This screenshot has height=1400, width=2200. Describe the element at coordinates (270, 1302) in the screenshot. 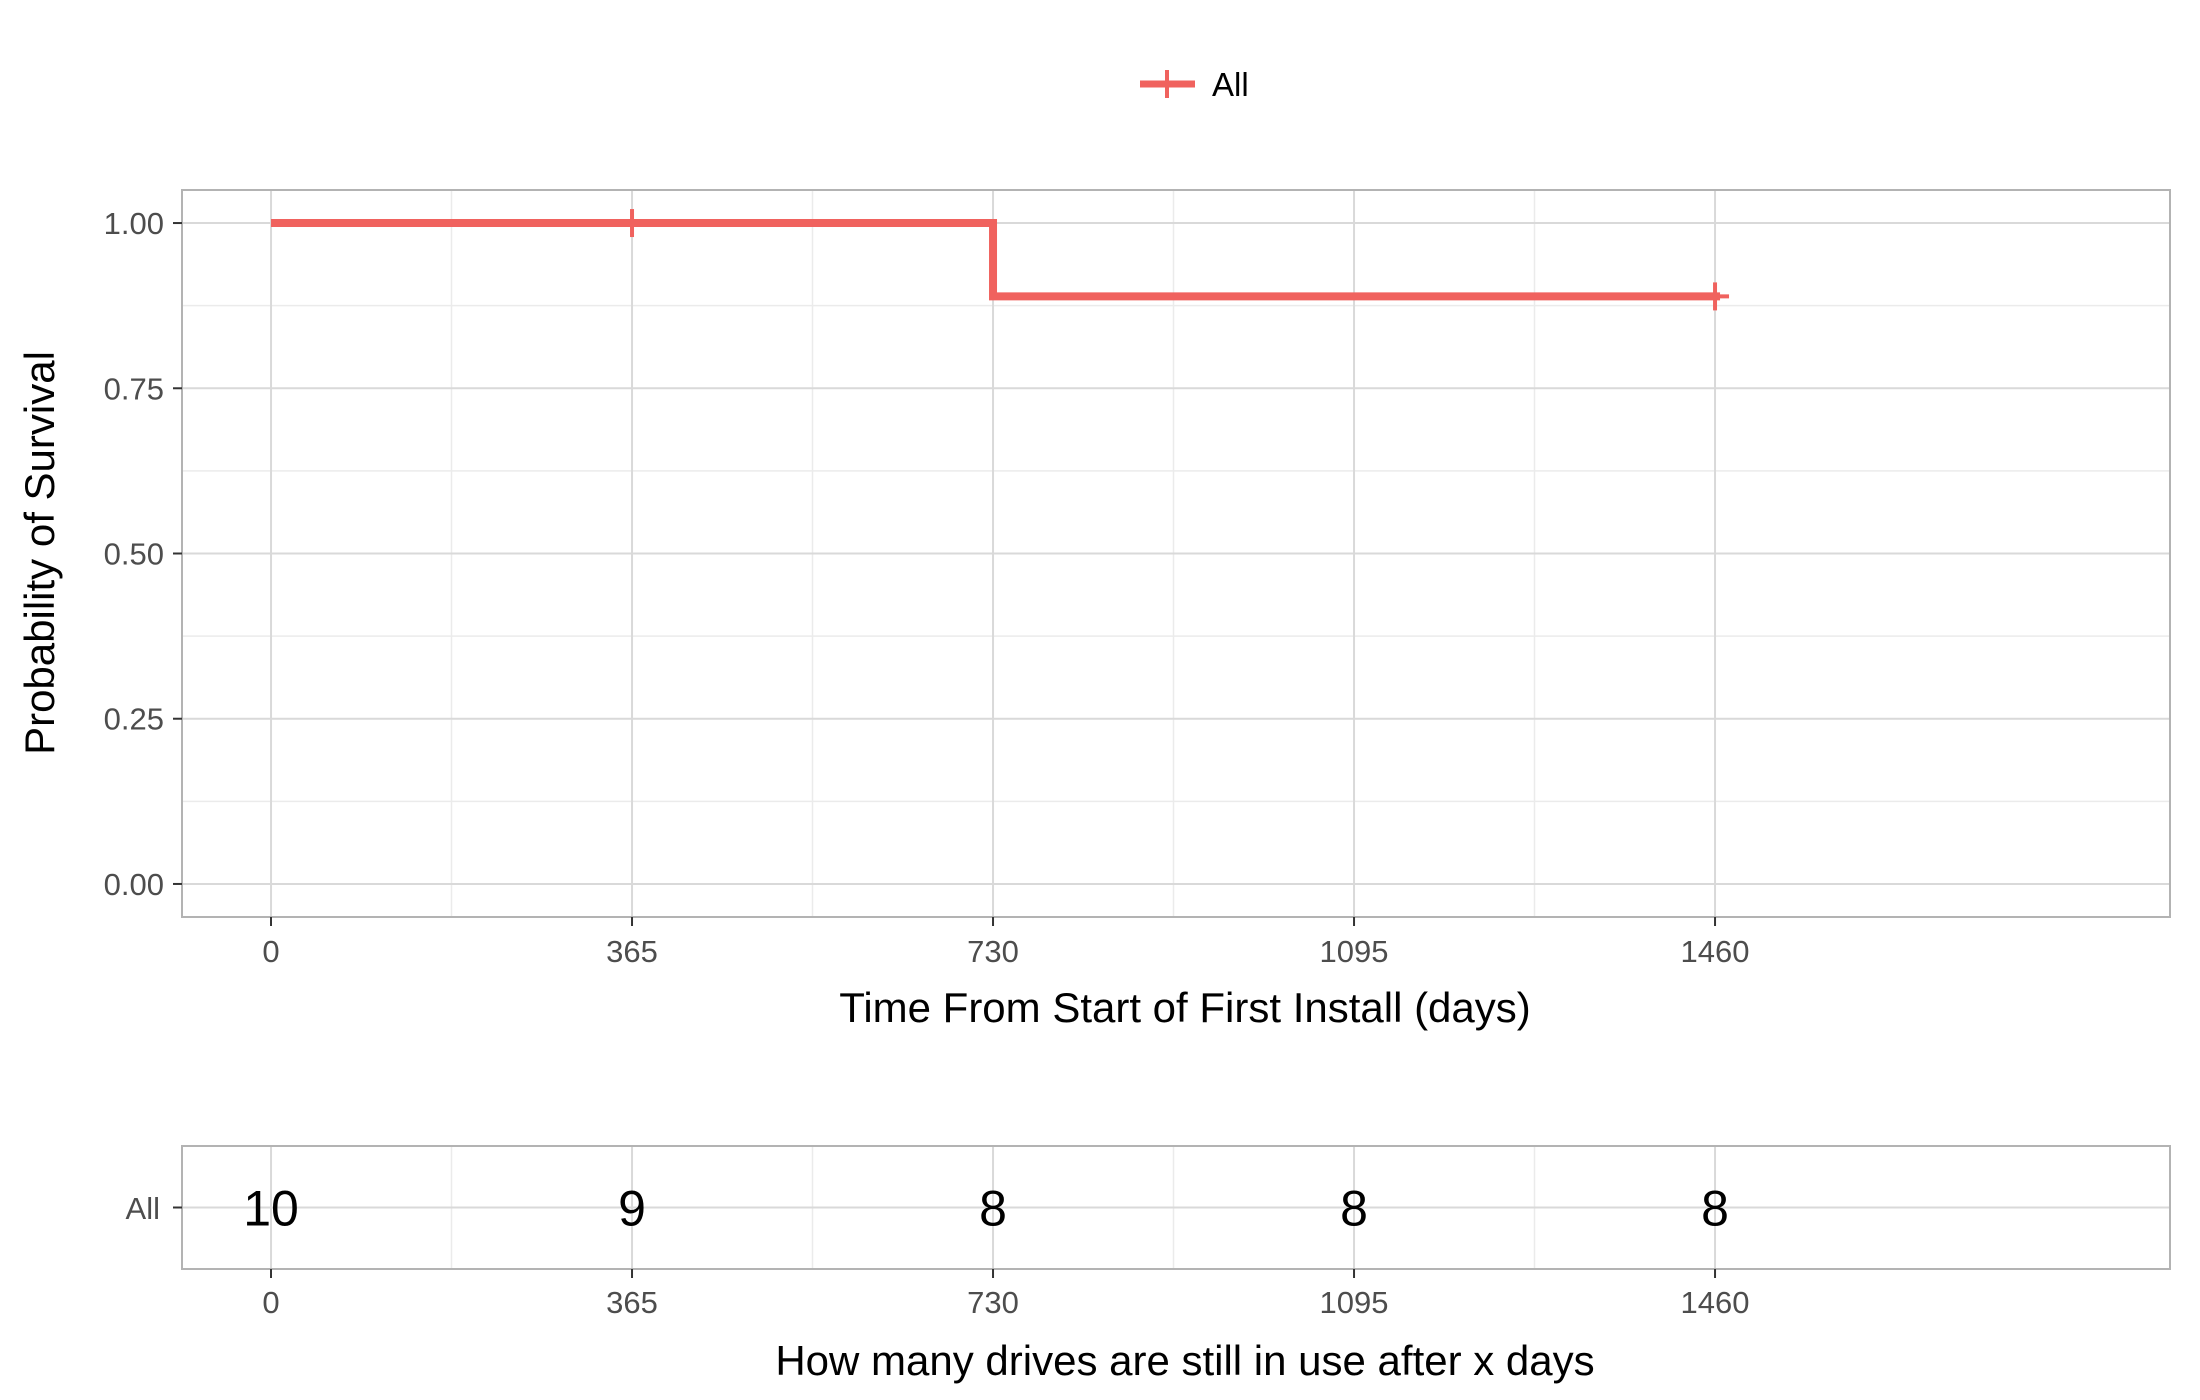

I see `risk-x-tick-label: 0` at that location.